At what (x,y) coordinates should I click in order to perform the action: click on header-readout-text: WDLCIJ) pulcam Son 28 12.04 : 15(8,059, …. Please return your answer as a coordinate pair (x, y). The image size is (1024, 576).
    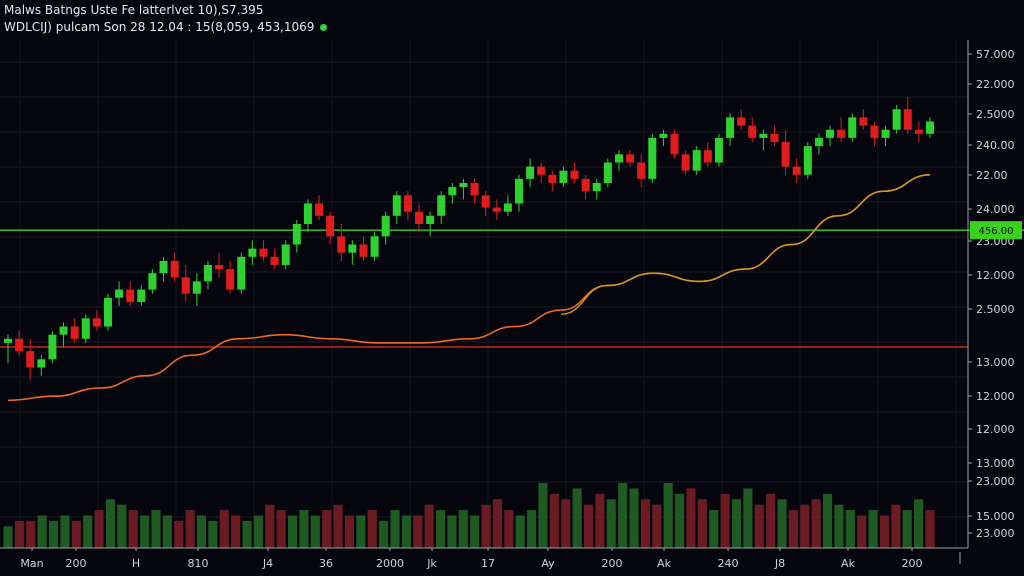
    Looking at the image, I should click on (159, 27).